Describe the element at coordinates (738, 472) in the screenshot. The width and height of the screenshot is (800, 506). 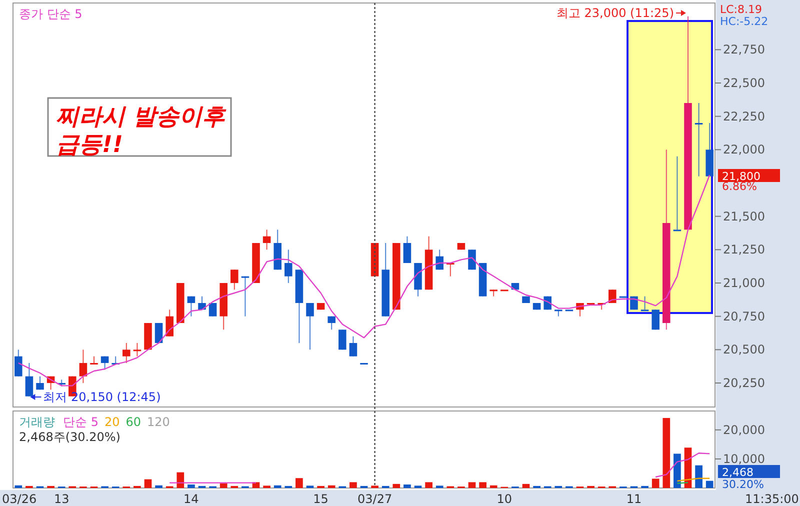
I see `text: 2,468` at that location.